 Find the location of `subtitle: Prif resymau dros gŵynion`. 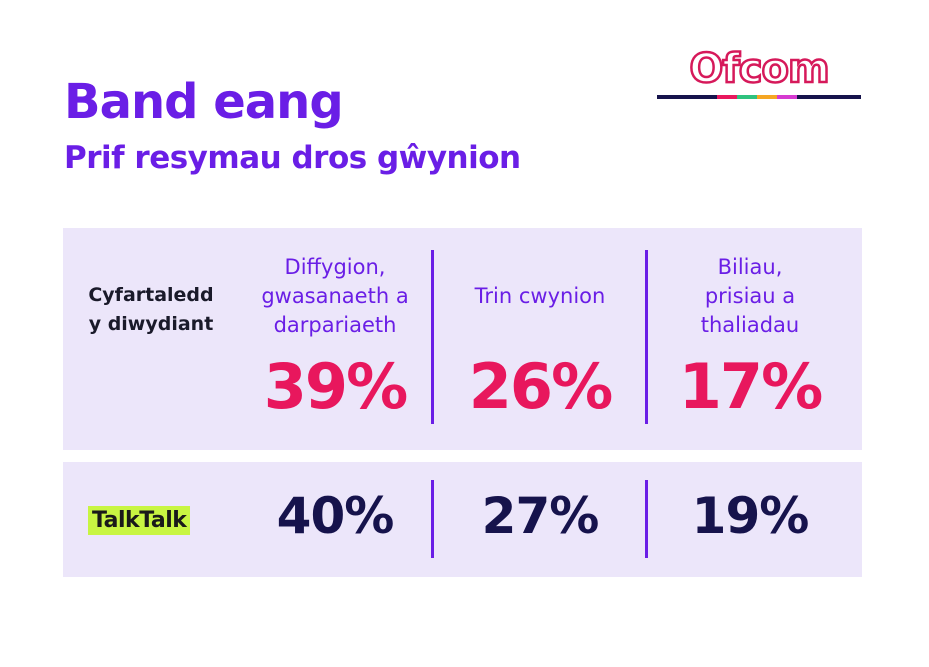

subtitle: Prif resymau dros gŵynion is located at coordinates (292, 158).